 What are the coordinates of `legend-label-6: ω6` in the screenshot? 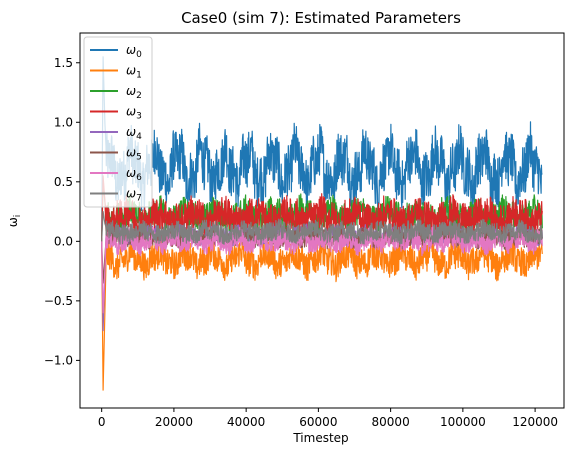 It's located at (134, 174).